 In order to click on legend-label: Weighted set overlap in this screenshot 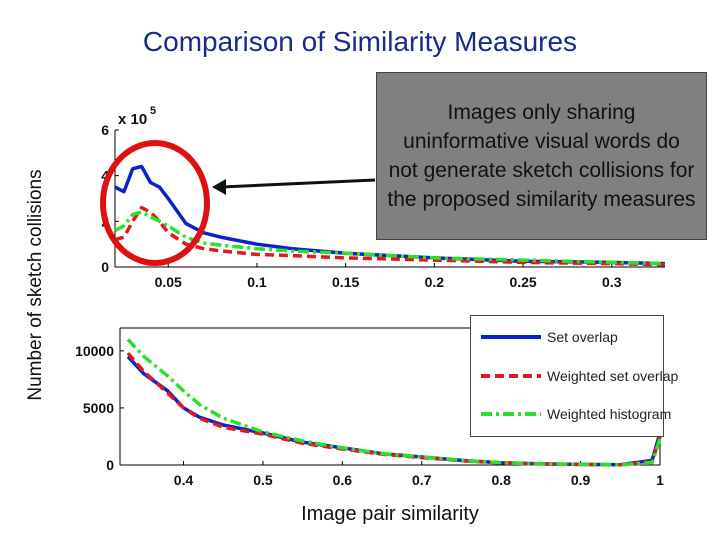, I will do `click(613, 376)`.